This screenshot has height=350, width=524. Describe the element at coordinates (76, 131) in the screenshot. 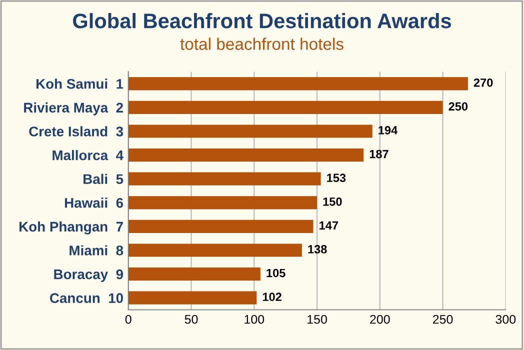

I see `y-tick-label: Crete Island 3` at that location.